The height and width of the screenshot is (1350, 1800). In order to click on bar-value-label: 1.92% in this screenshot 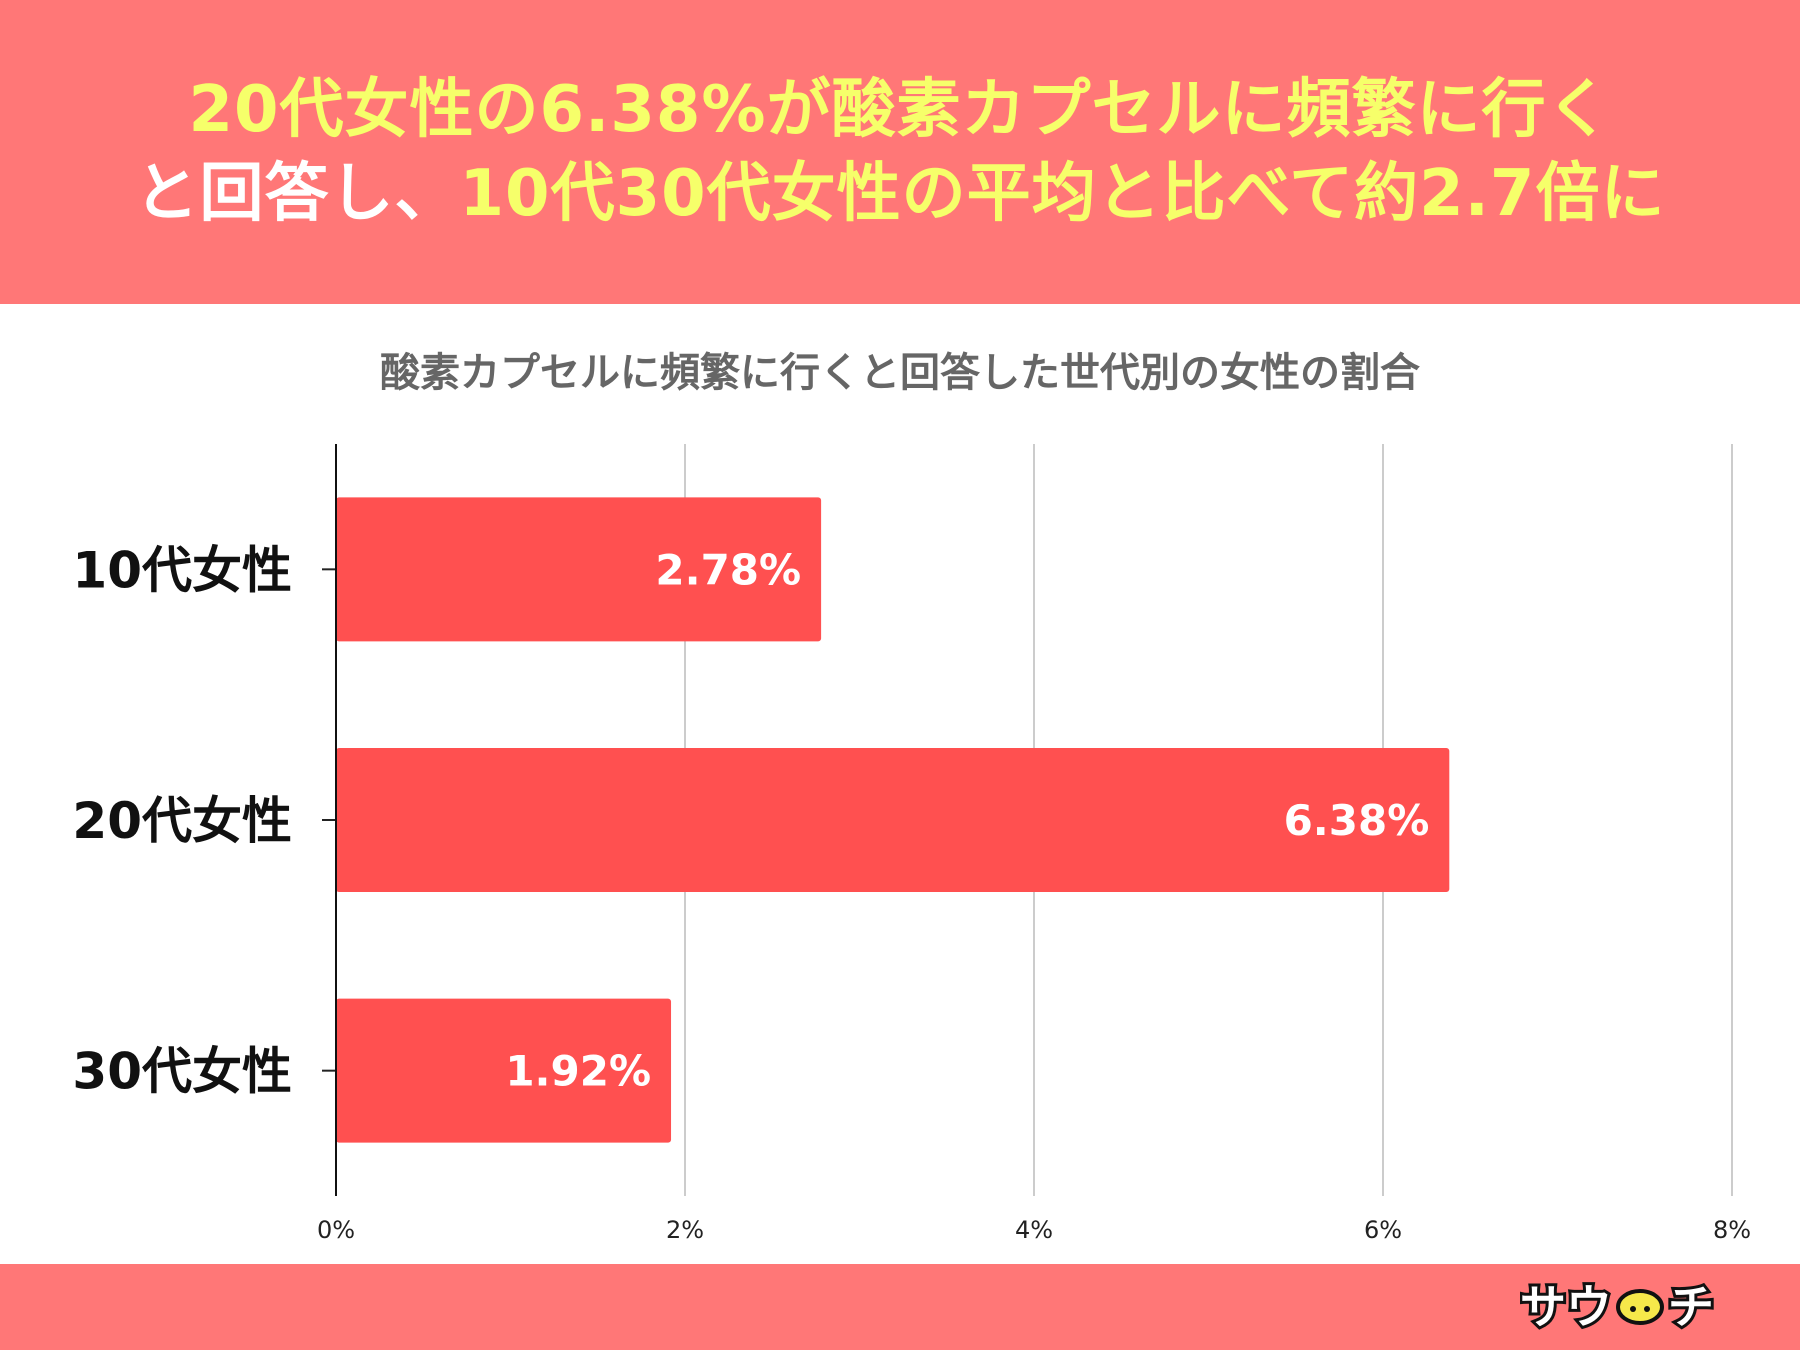, I will do `click(578, 1071)`.